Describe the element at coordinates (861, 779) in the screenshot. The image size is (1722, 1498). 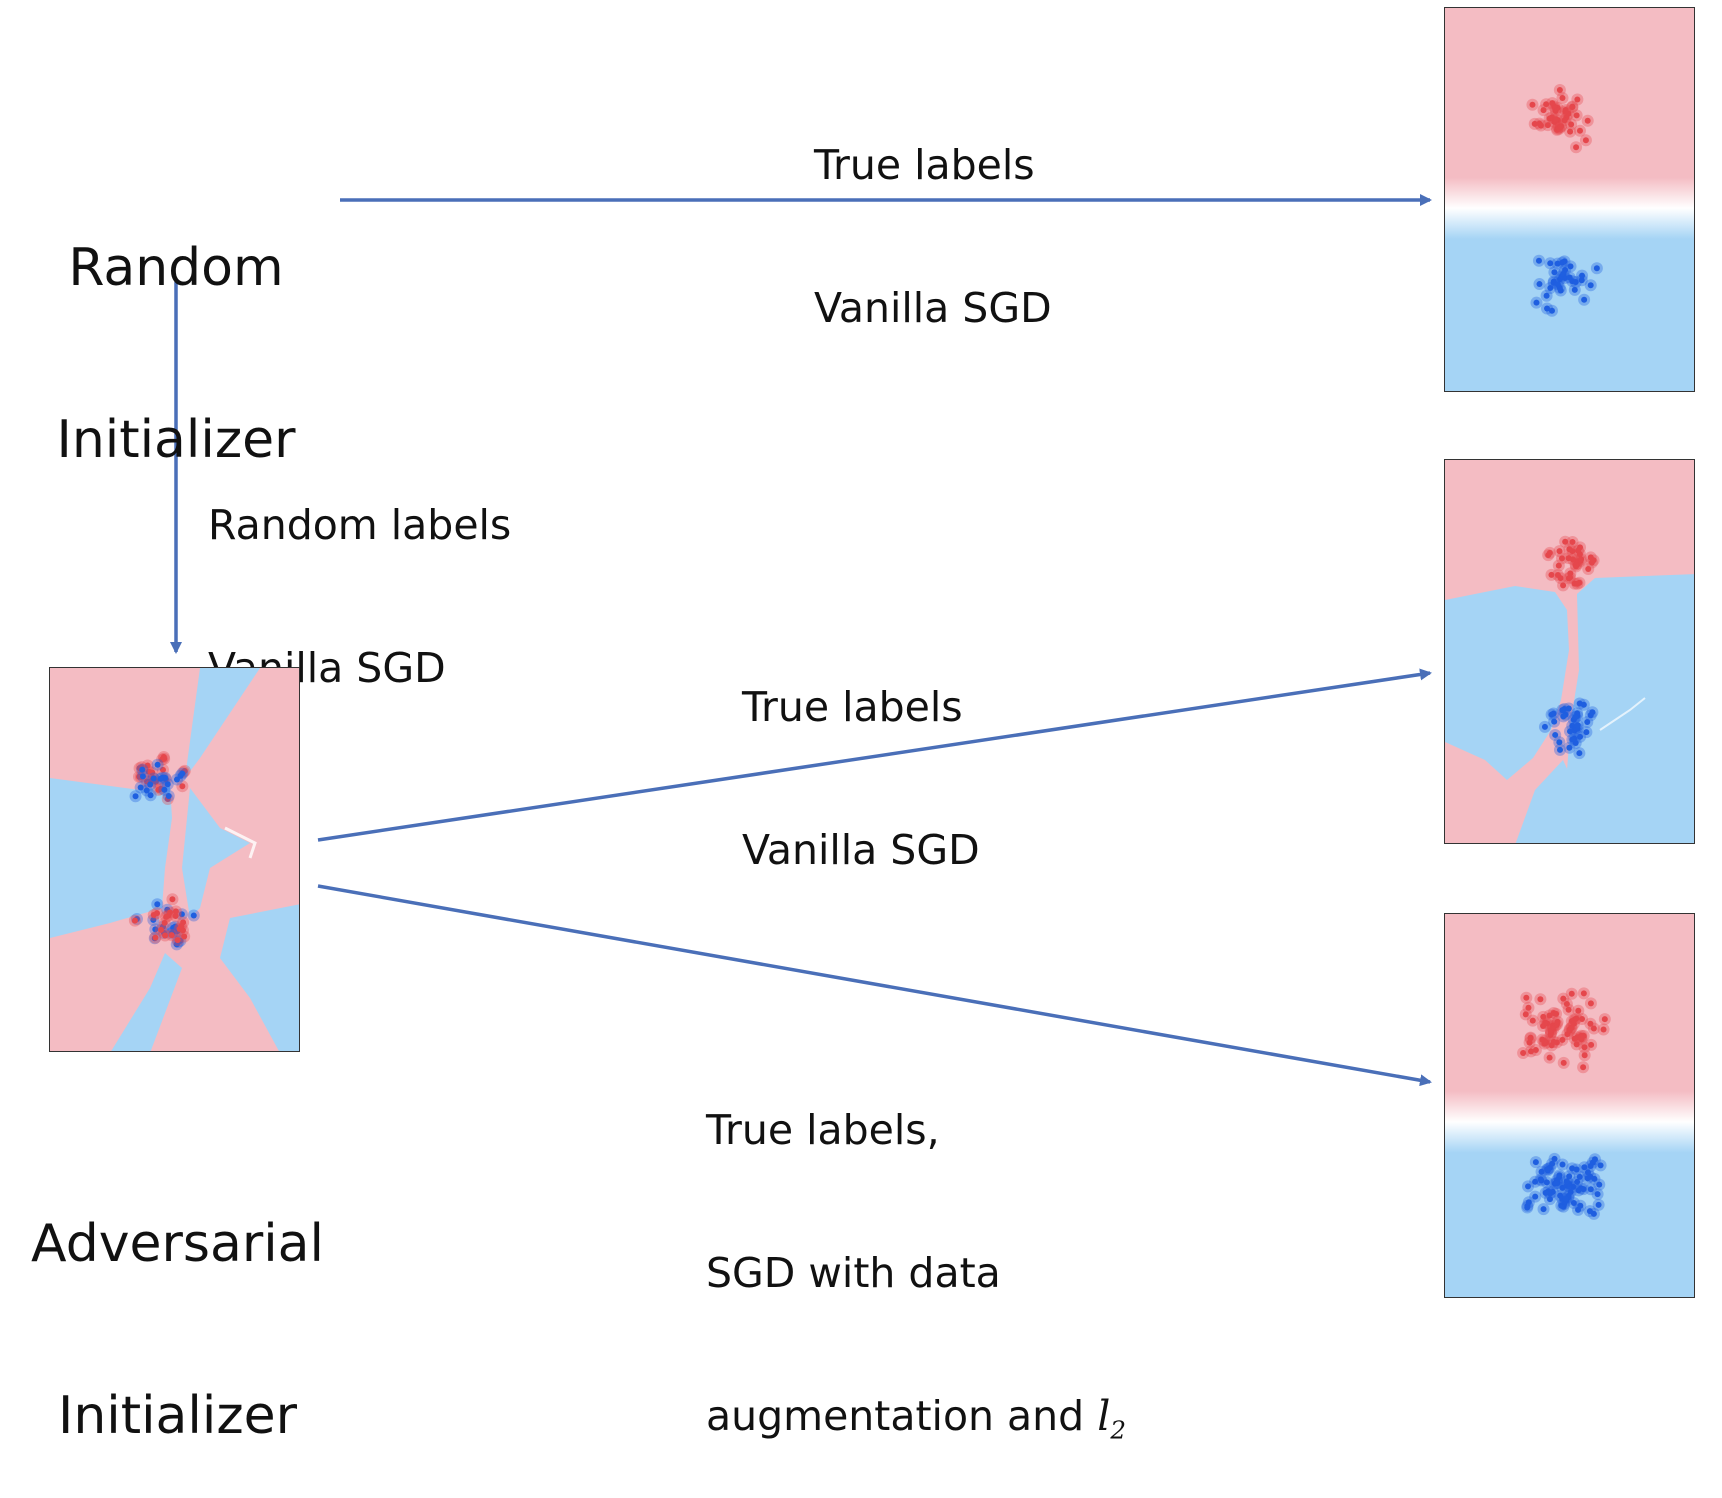
I see `edge-label-adversarial-to-middle: True labels Vanilla SGD` at that location.